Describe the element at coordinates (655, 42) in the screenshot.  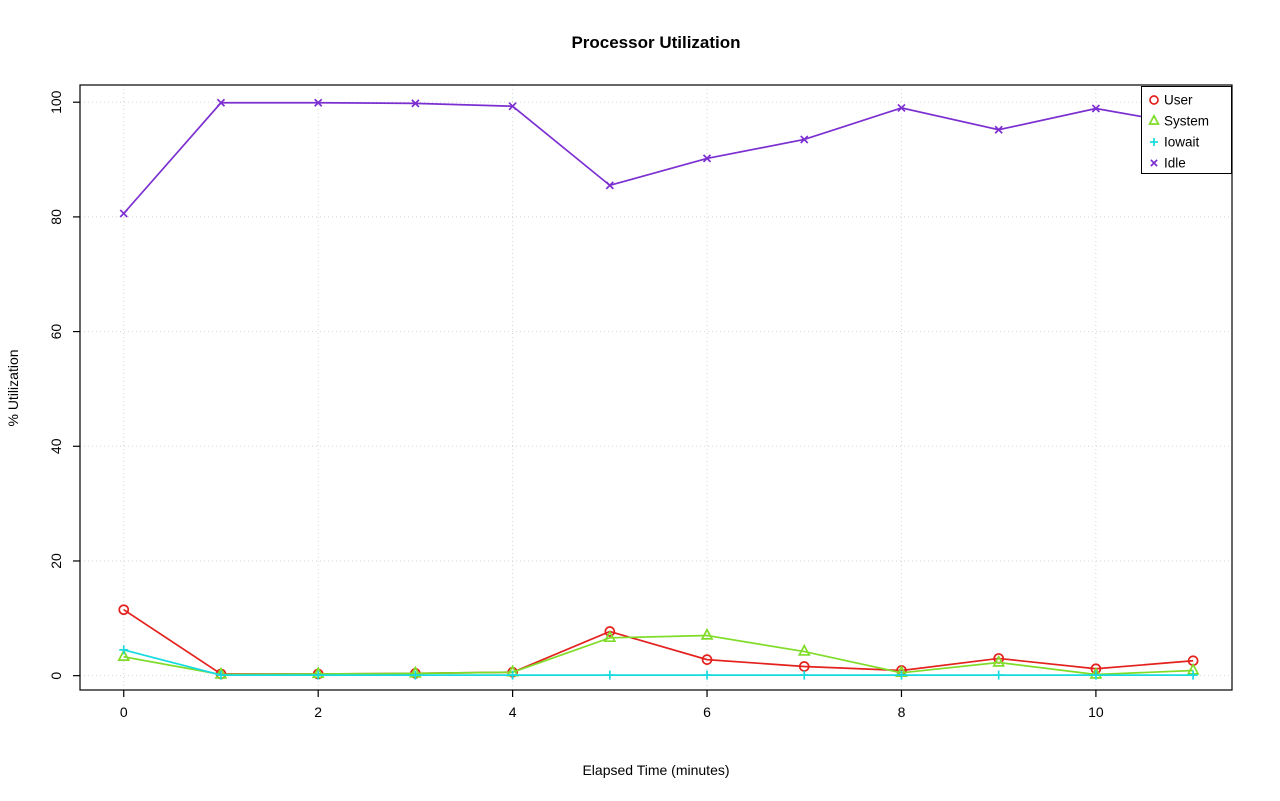
I see `chart-title: Processor Utilization` at that location.